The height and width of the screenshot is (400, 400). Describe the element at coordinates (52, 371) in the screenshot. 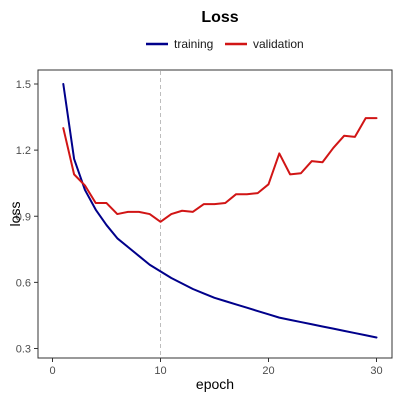

I see `x-tick-label: 0` at that location.